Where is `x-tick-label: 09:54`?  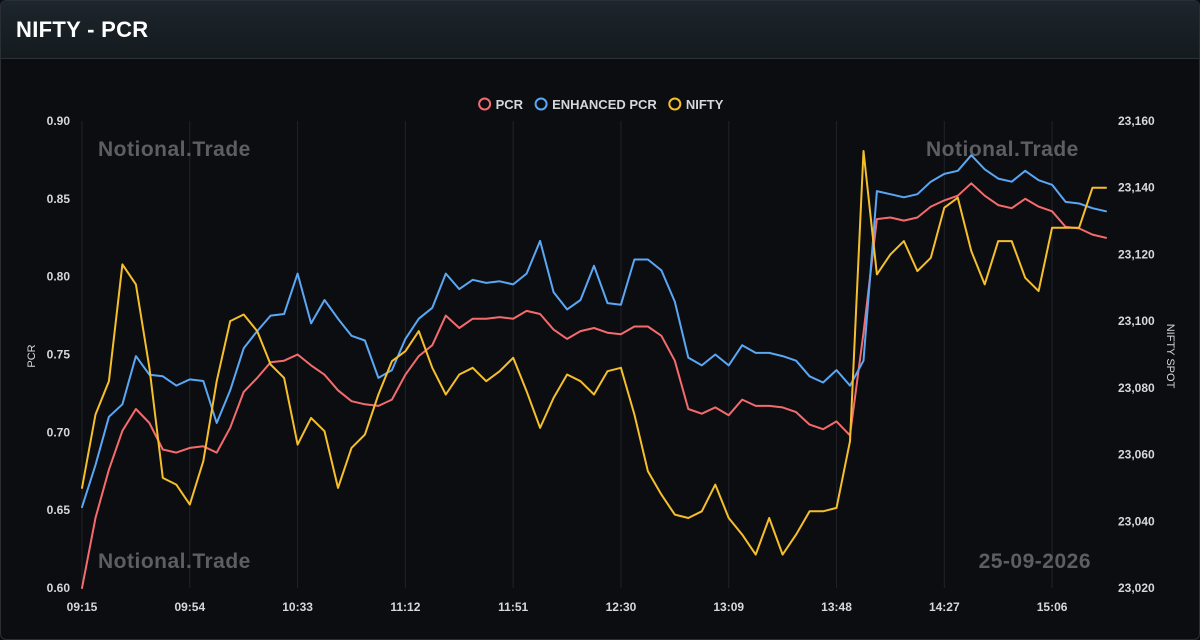 x-tick-label: 09:54 is located at coordinates (189, 607).